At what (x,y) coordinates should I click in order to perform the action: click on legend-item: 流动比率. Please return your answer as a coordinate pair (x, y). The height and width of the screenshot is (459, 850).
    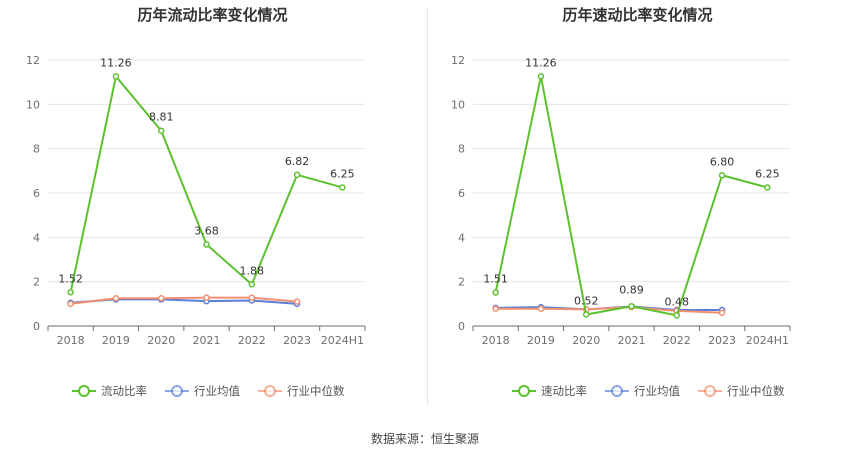
    Looking at the image, I should click on (109, 391).